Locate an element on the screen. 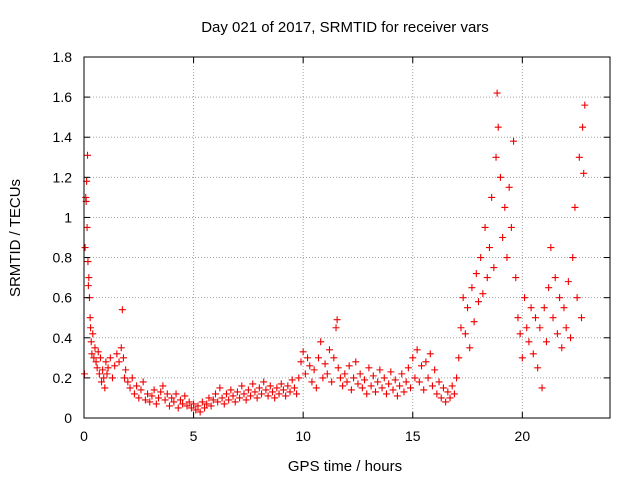  y-tick-label: 1.6 is located at coordinates (63, 97).